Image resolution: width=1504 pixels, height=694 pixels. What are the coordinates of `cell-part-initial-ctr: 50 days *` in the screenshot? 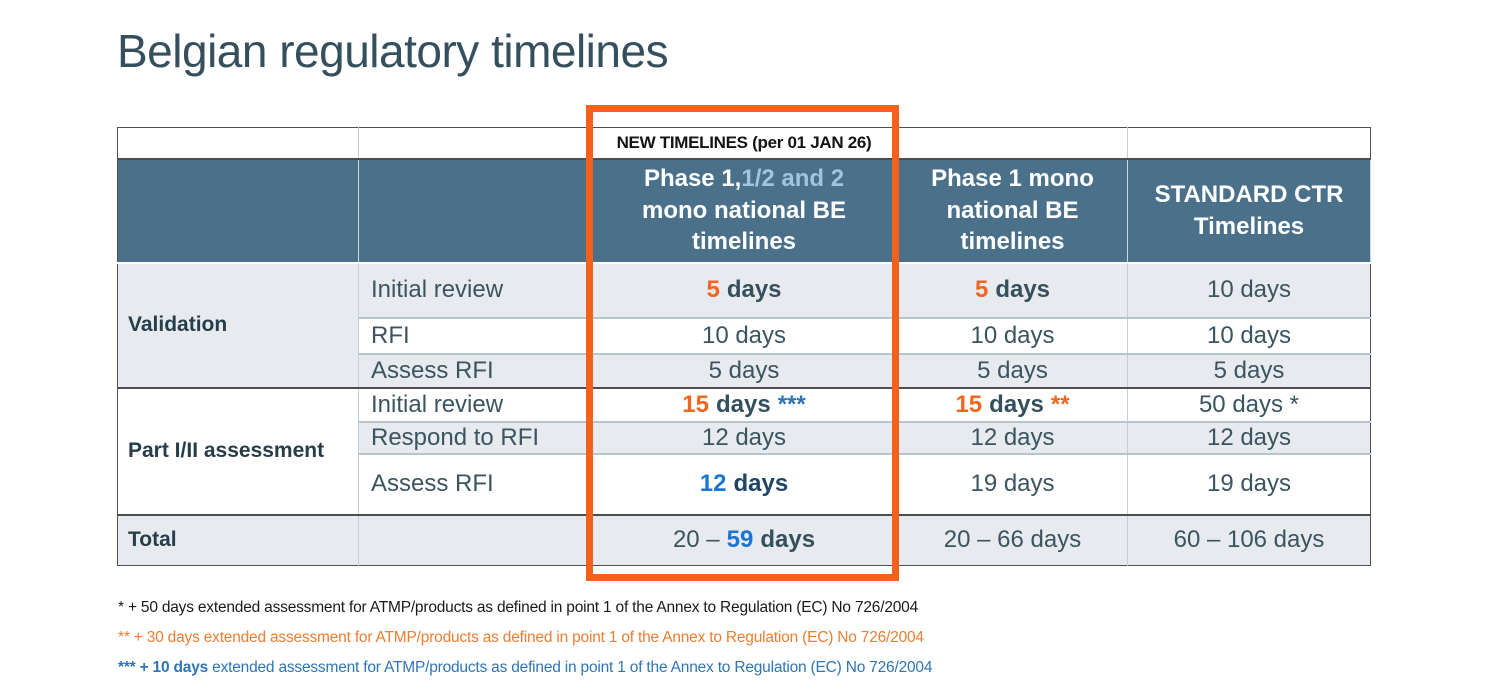 It's located at (1249, 404).